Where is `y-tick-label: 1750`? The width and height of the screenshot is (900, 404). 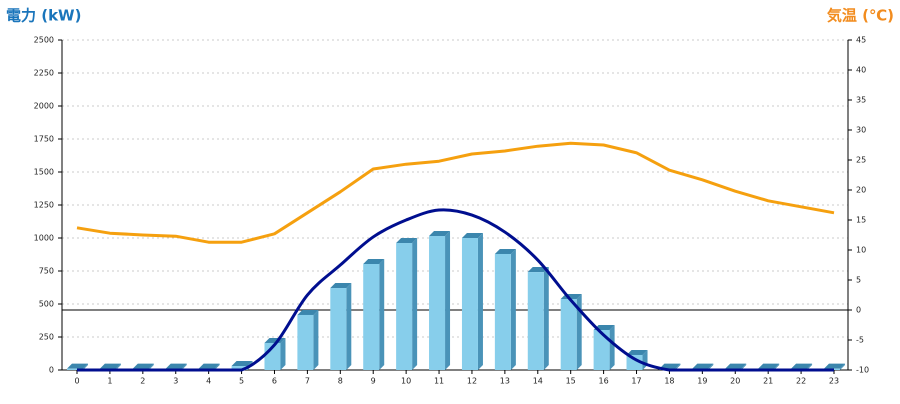 y-tick-label: 1750 is located at coordinates (44, 139).